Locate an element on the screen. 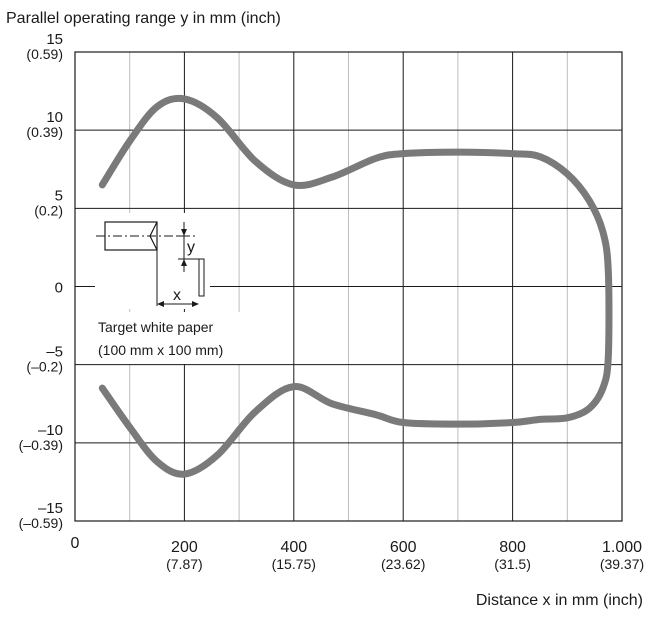  y-tick-label: 0 is located at coordinates (59, 288).